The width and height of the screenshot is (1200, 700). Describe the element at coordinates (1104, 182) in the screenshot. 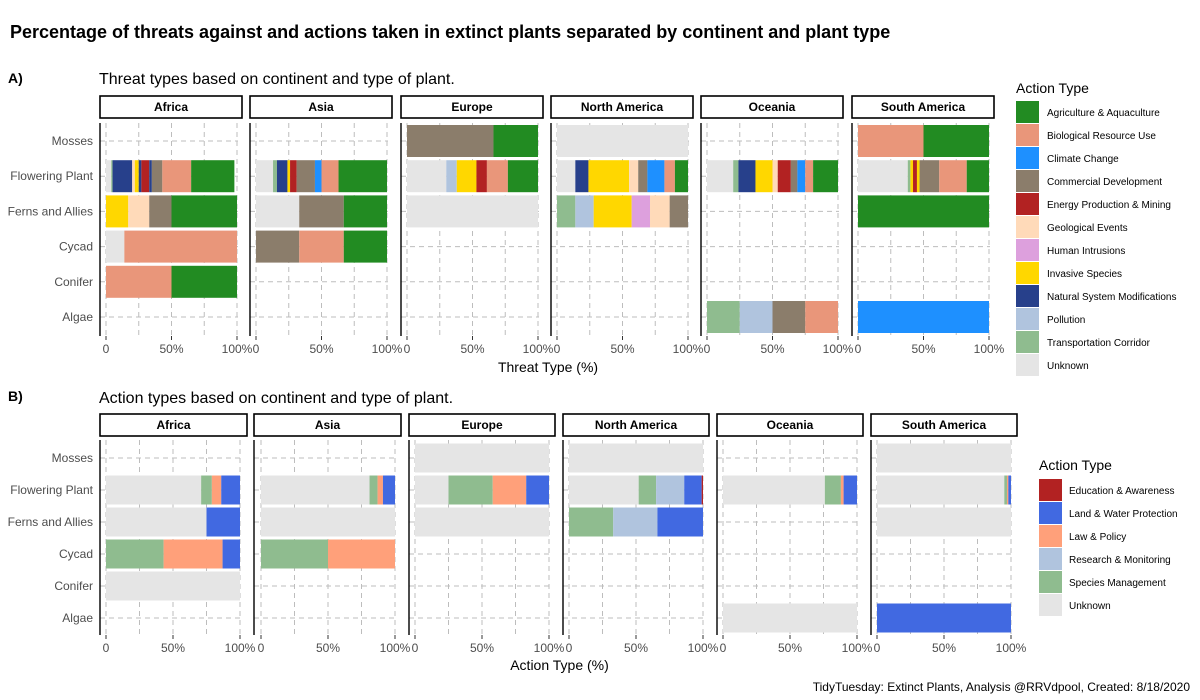

I see `legend-label: Commercial Development` at that location.